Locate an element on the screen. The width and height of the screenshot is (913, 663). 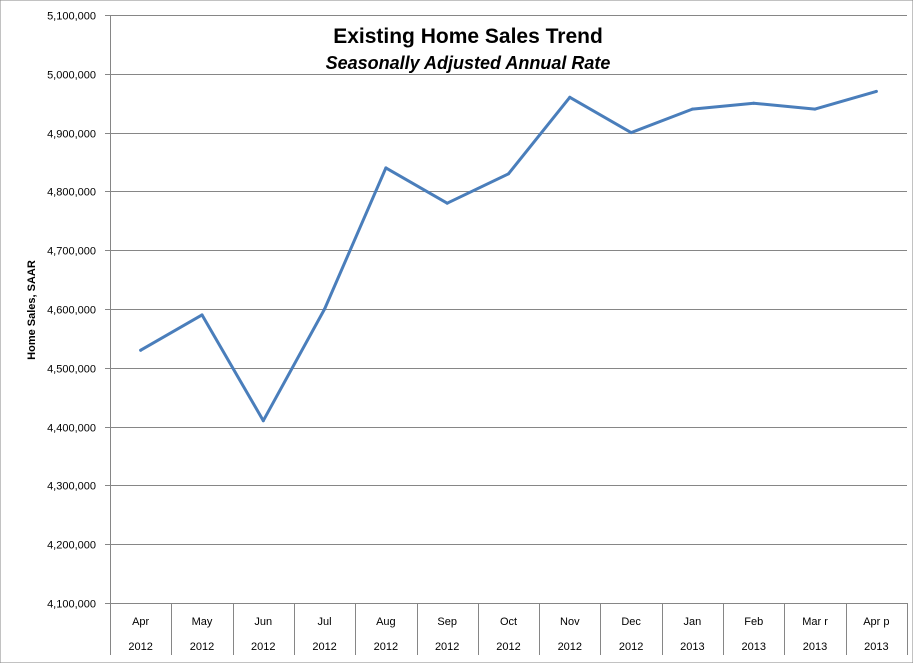
x-tick-label-month: Feb is located at coordinates (753, 622).